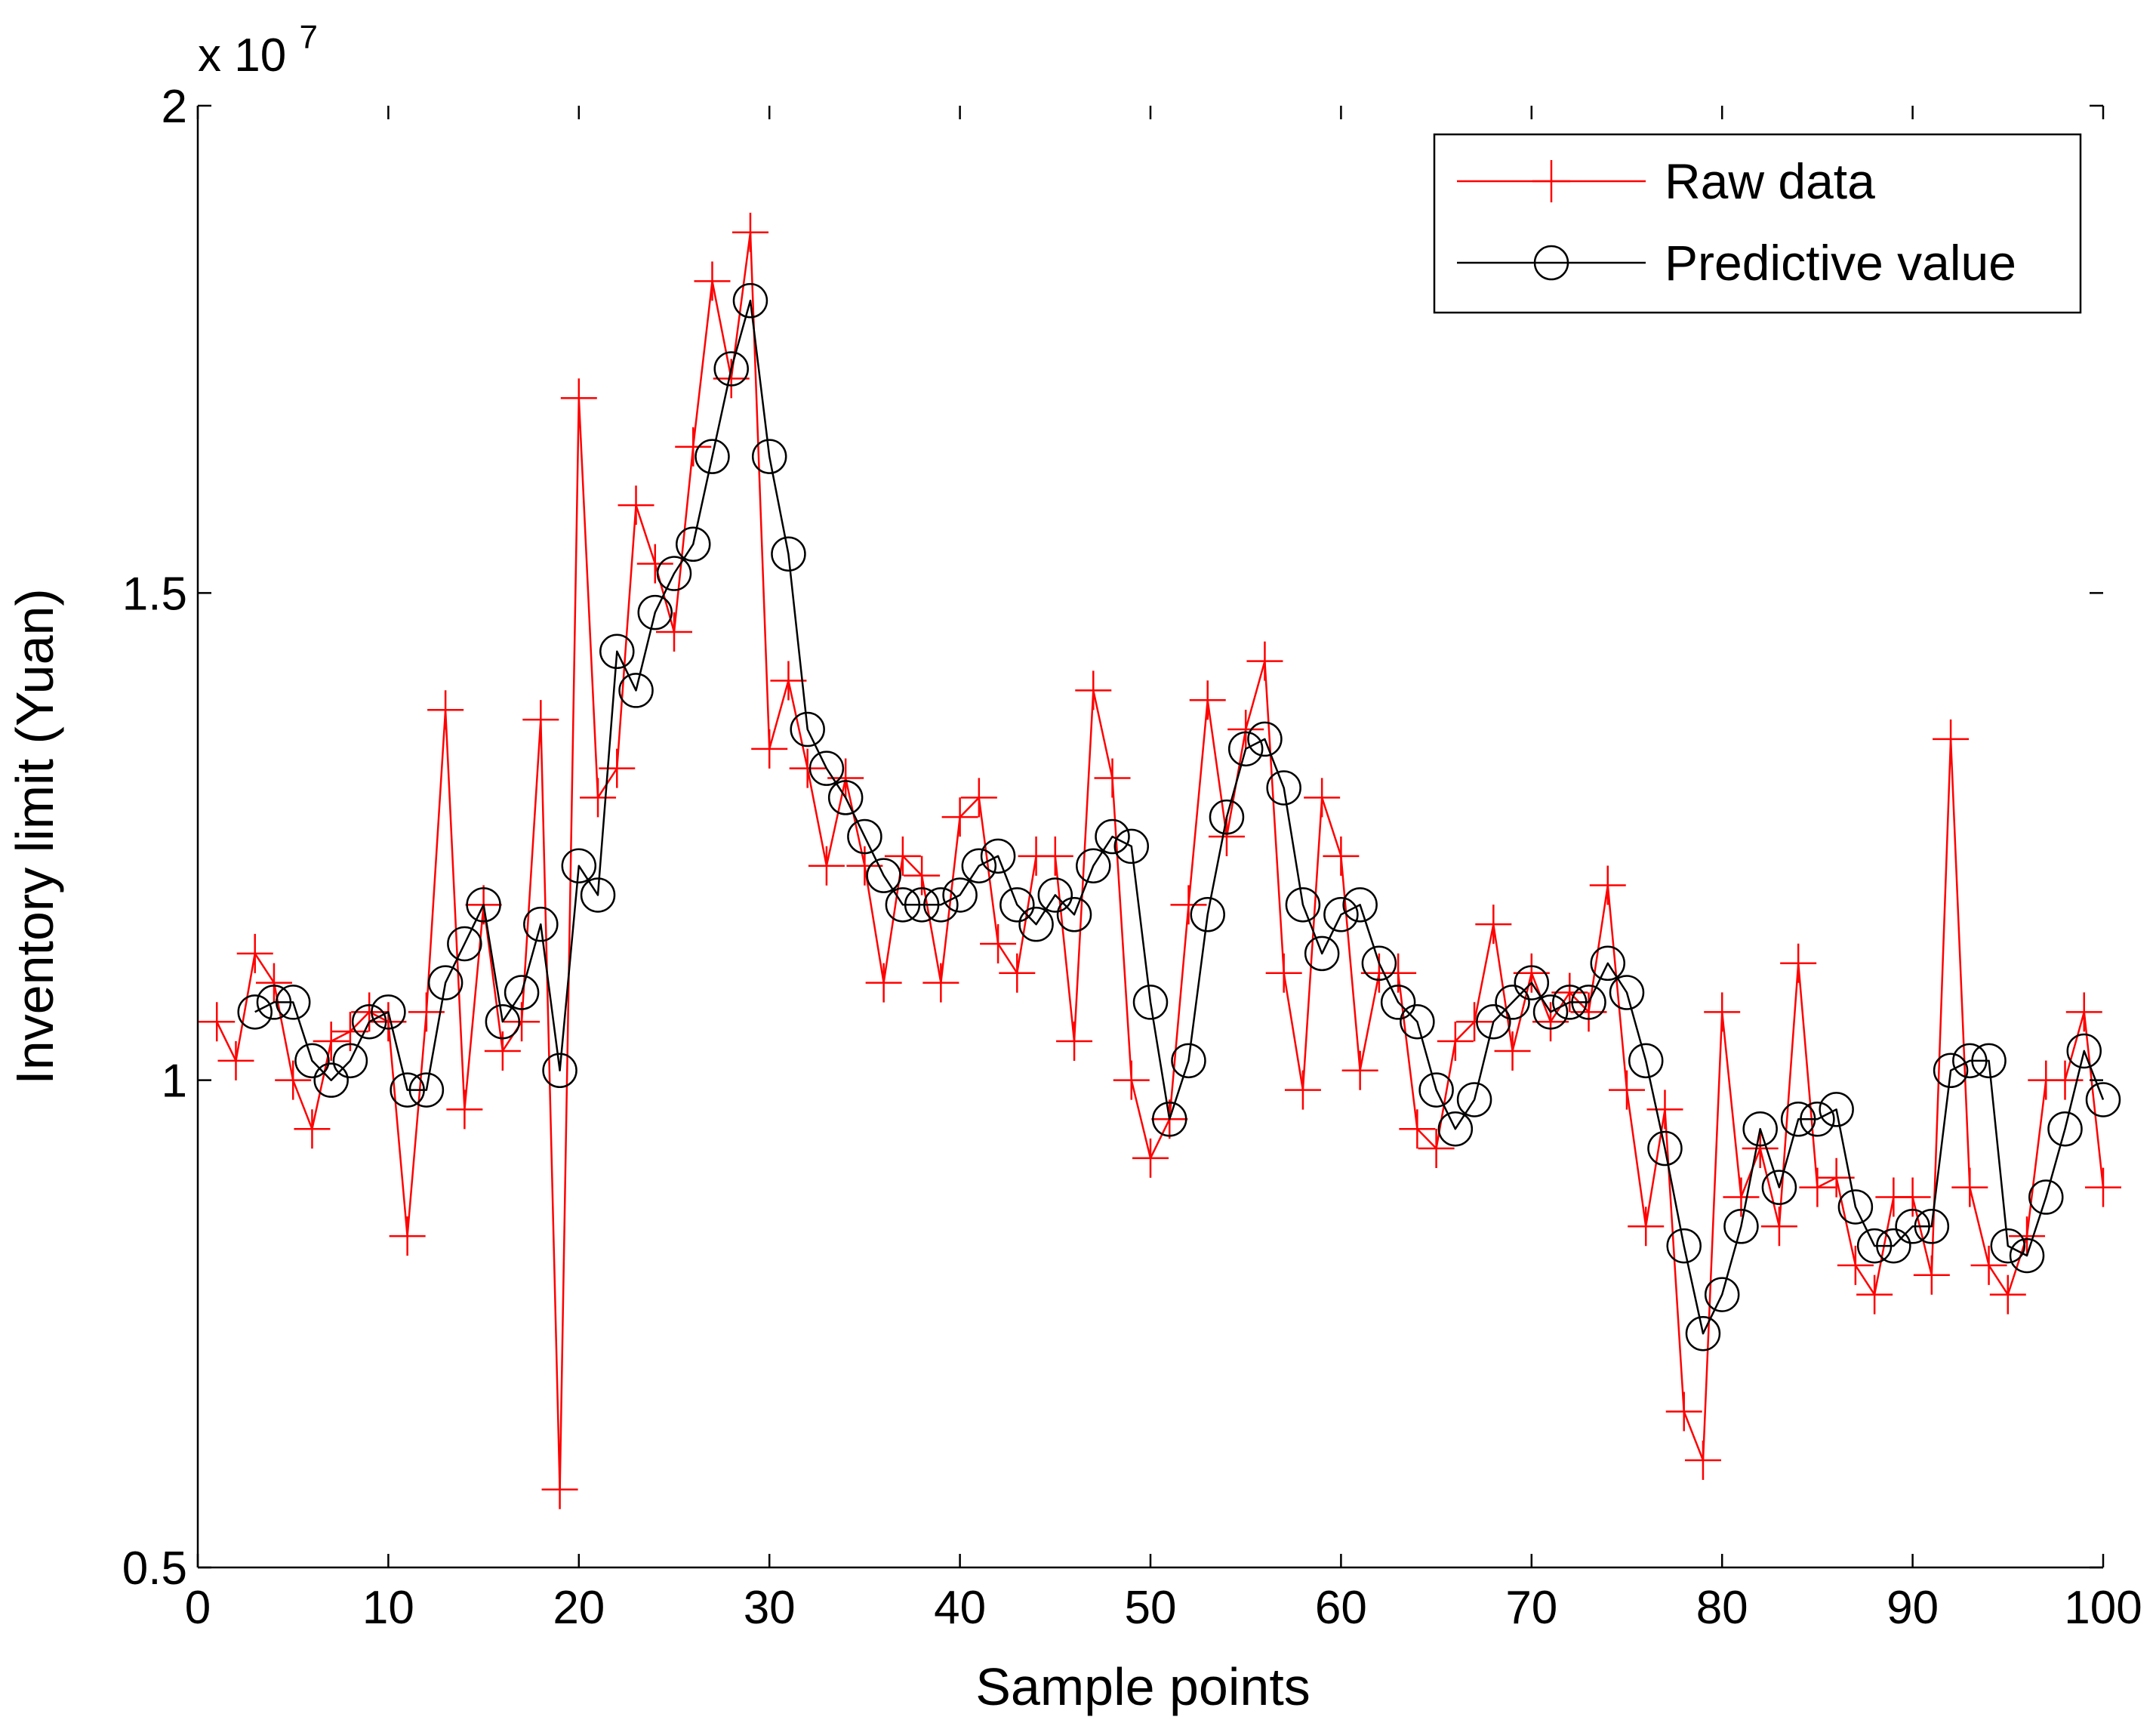 The image size is (2156, 1723). Describe the element at coordinates (1143, 1686) in the screenshot. I see `x-axis-label: Sample points` at that location.